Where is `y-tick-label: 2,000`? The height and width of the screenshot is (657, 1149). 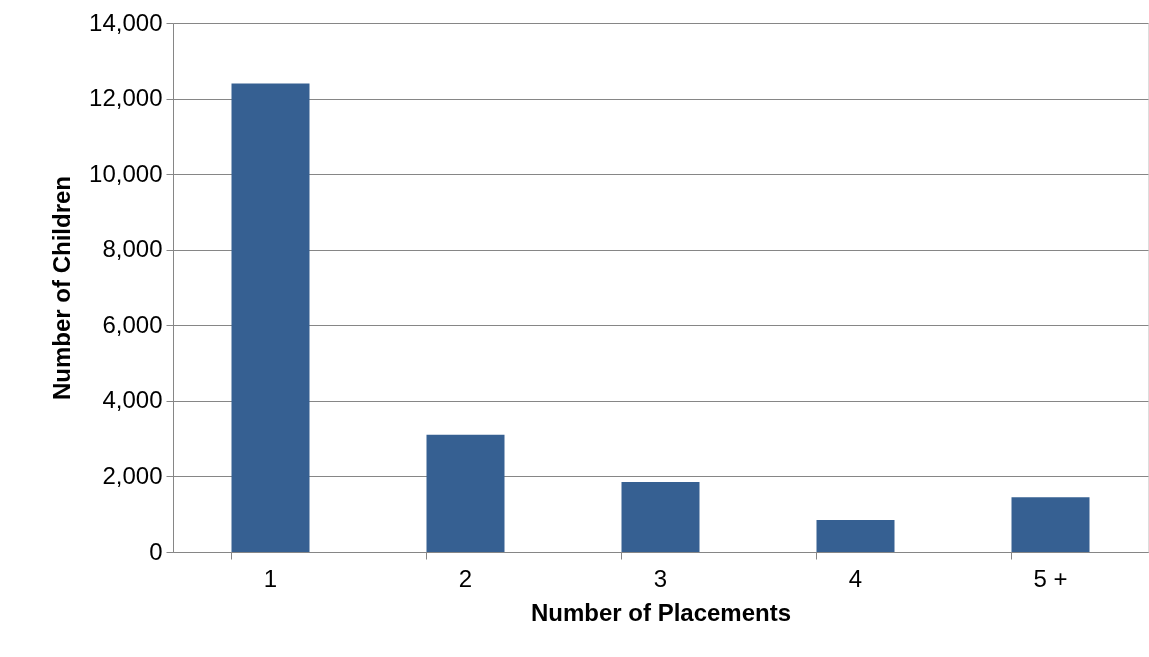
y-tick-label: 2,000 is located at coordinates (132, 475).